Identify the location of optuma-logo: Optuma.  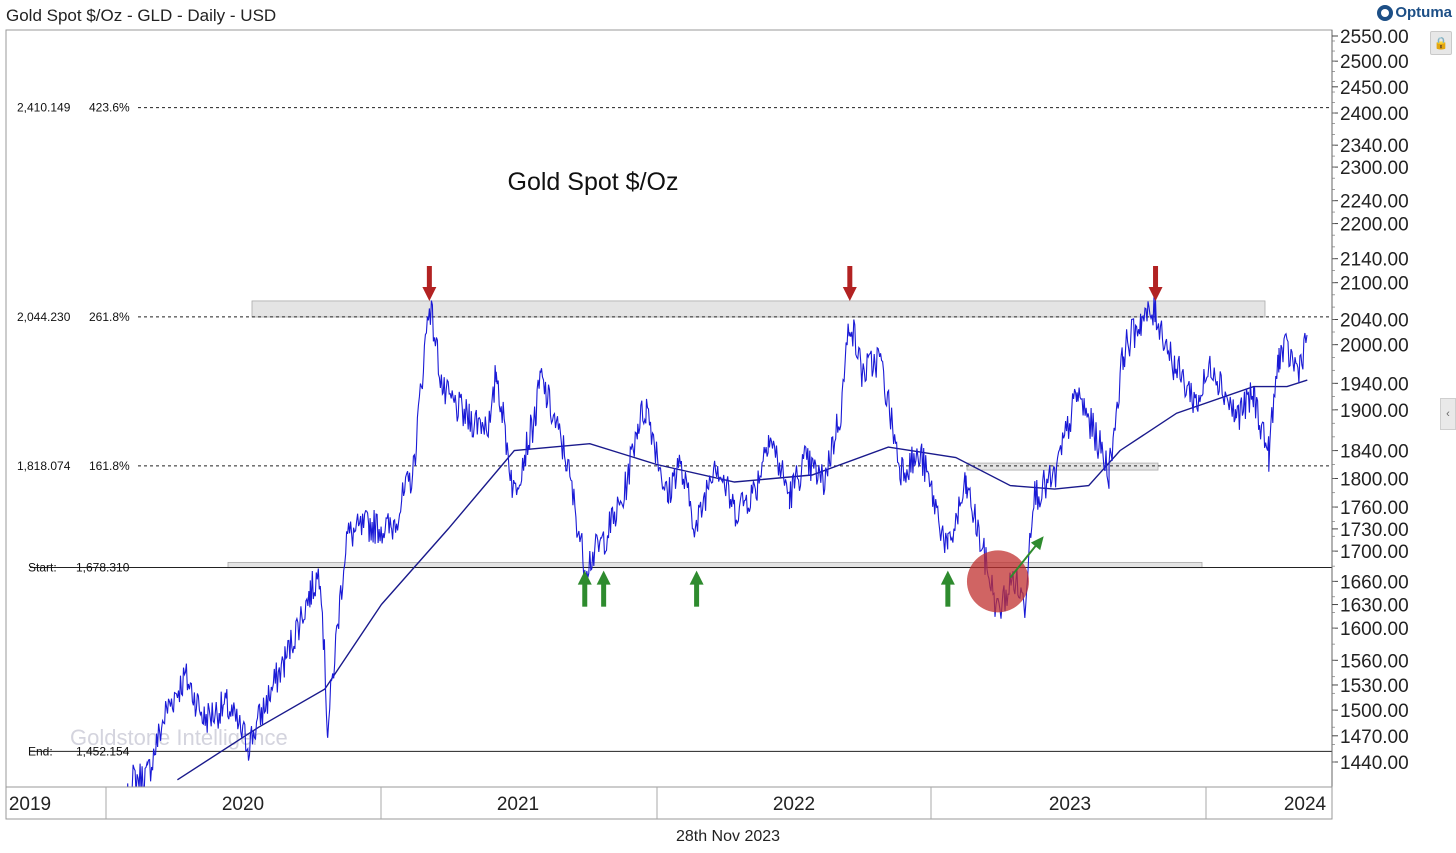
(1414, 12).